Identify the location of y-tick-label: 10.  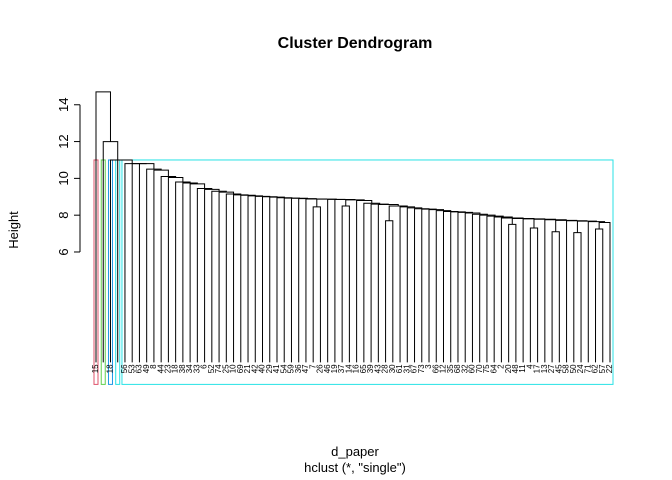
(63, 178).